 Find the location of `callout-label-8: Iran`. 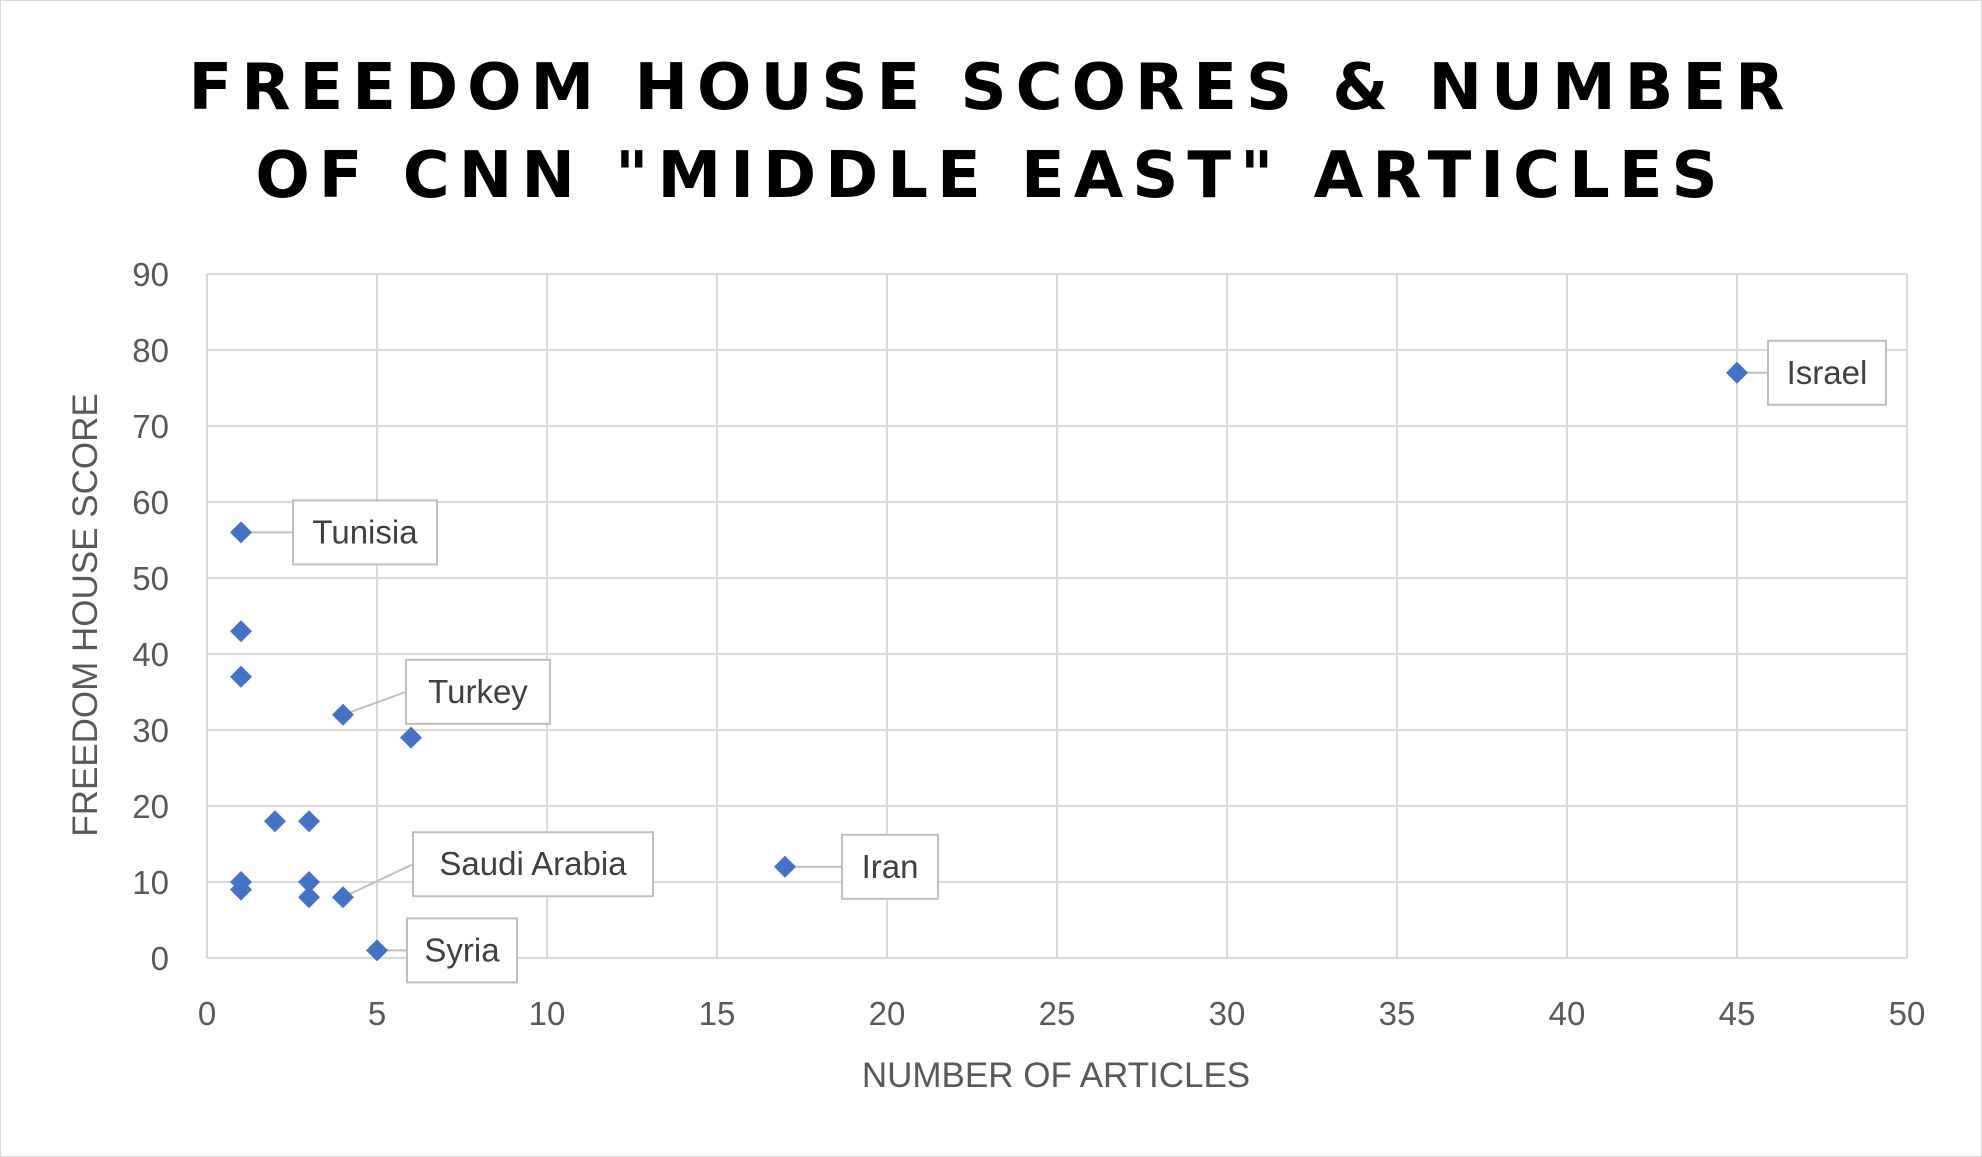

callout-label-8: Iran is located at coordinates (890, 866).